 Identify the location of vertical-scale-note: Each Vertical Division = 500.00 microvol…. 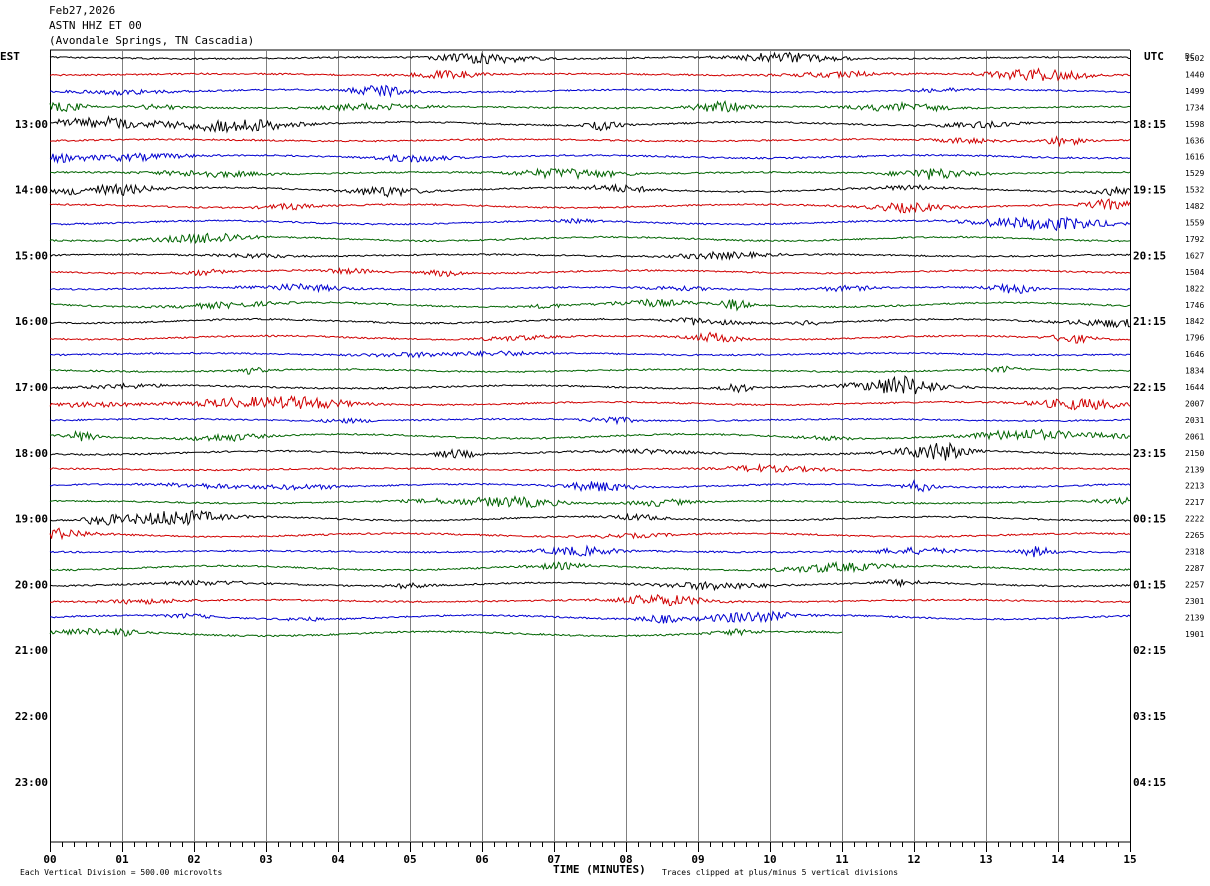
(121, 872).